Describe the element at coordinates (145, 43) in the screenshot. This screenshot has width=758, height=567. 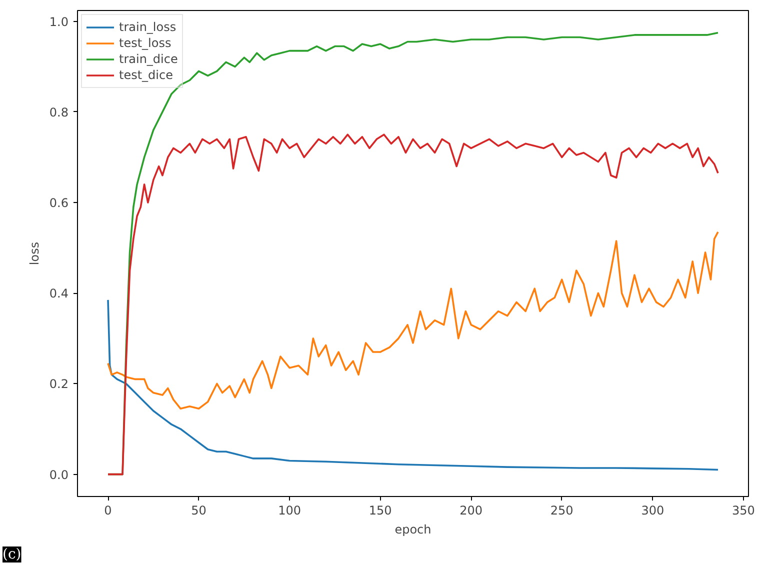
I see `legend-label: test_loss` at that location.